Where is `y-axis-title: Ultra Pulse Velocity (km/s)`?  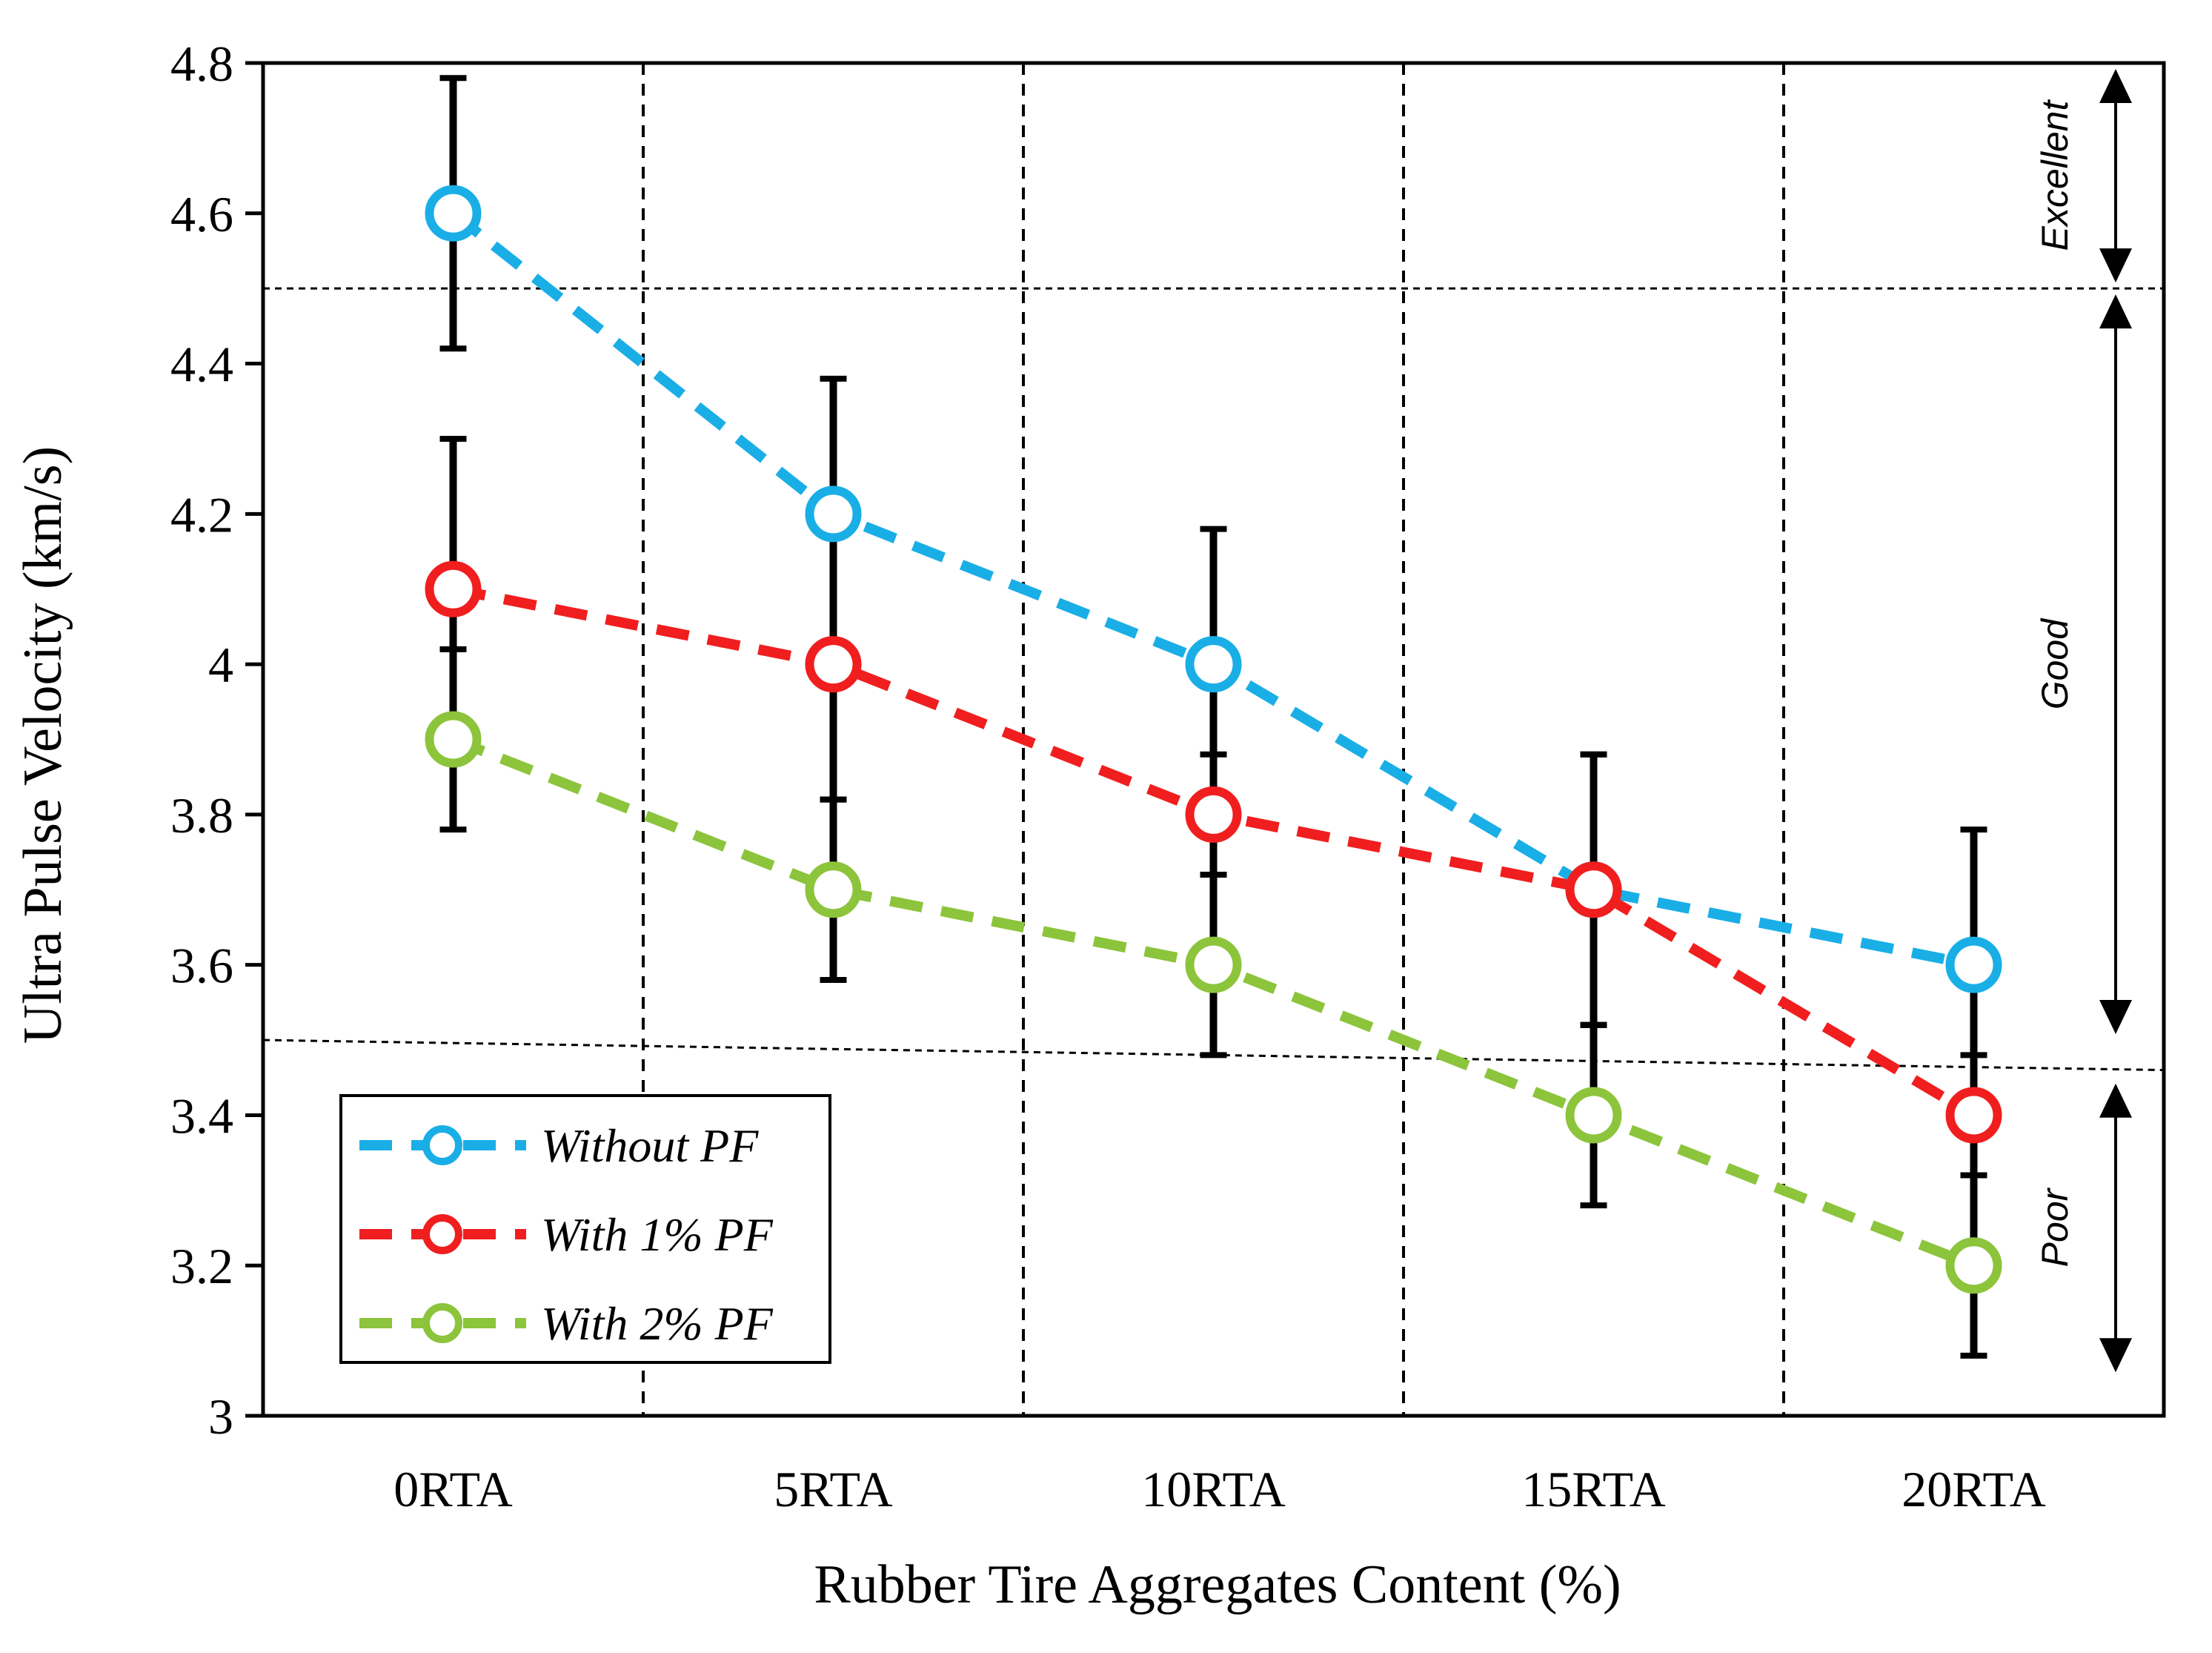
y-axis-title: Ultra Pulse Velocity (km/s) is located at coordinates (43, 745).